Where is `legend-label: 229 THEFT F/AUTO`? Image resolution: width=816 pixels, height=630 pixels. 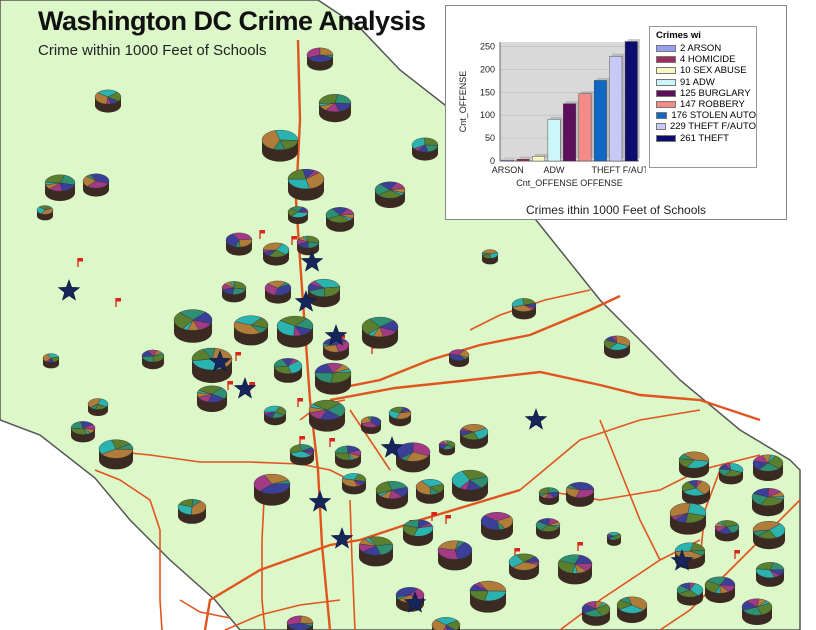 legend-label: 229 THEFT F/AUTO is located at coordinates (712, 127).